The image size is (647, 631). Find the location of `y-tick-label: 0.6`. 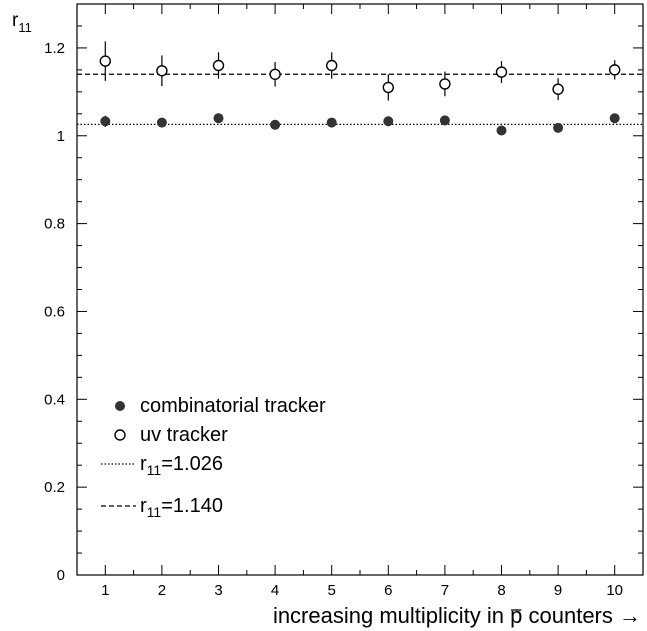

y-tick-label: 0.6 is located at coordinates (54, 311).